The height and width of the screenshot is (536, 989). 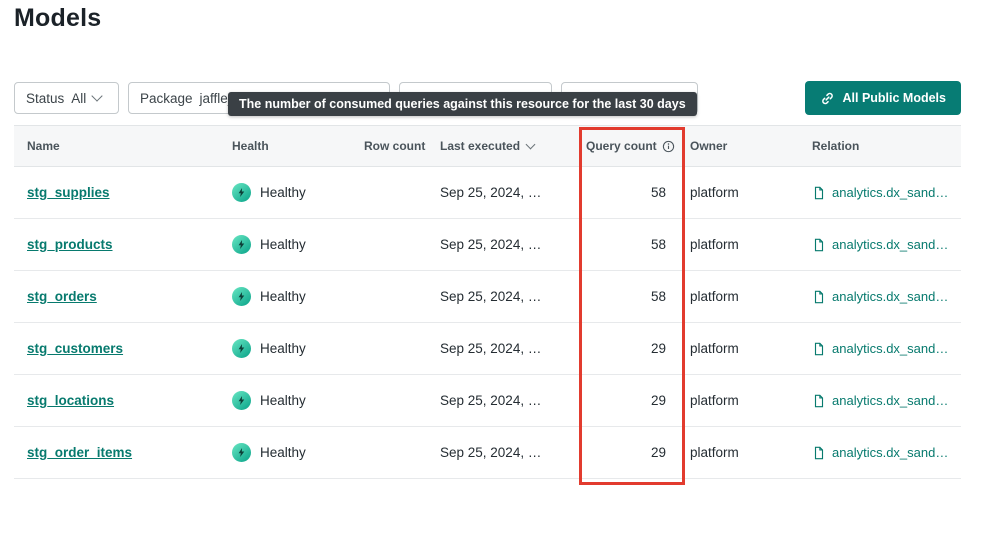 What do you see at coordinates (66, 98) in the screenshot?
I see `status-filter-dropdown: Status All` at bounding box center [66, 98].